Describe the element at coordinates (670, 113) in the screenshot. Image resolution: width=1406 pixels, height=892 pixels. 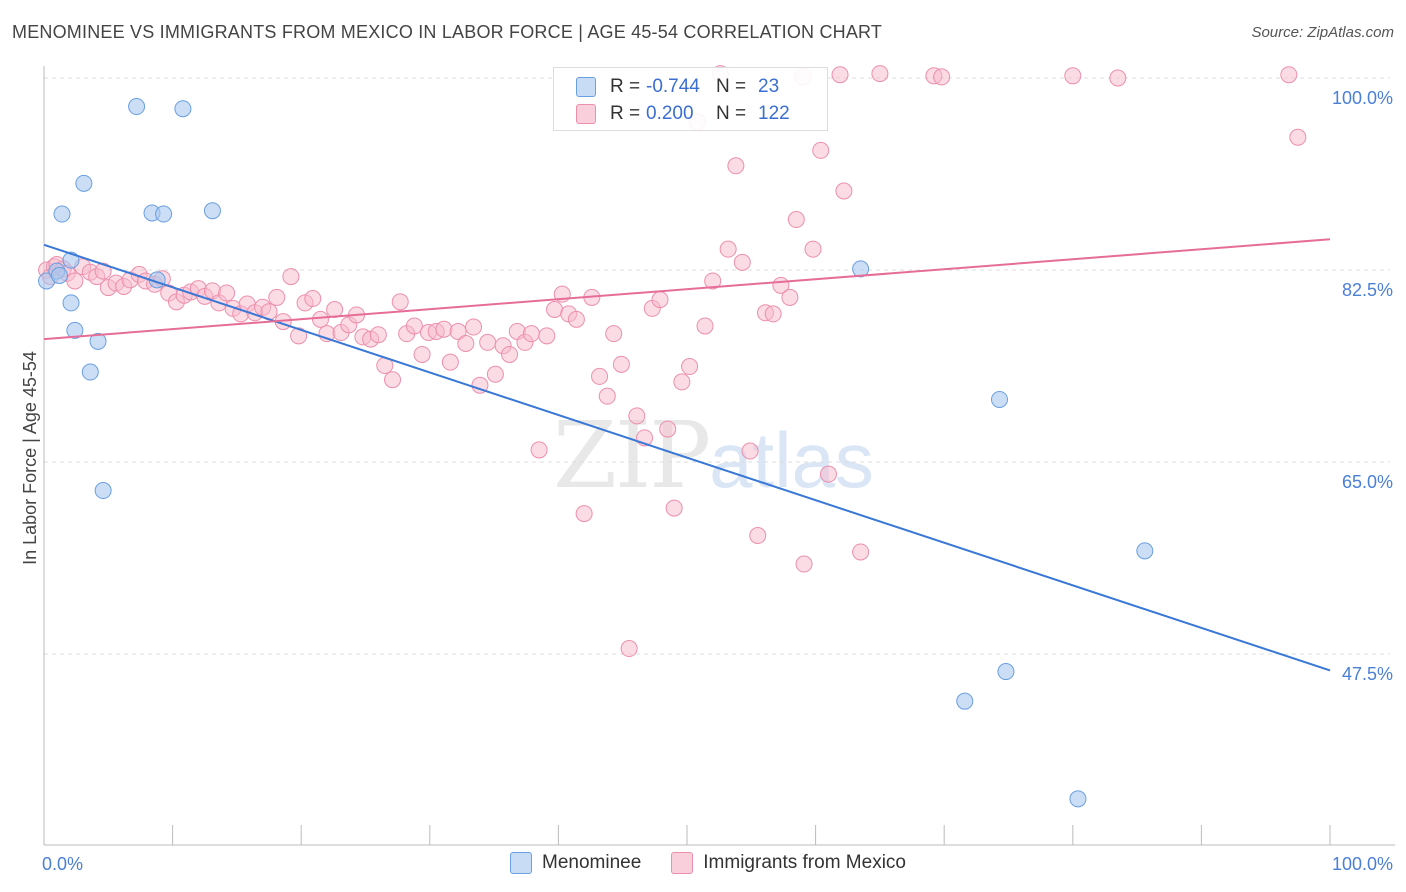
I see `r-value: 0.200` at that location.